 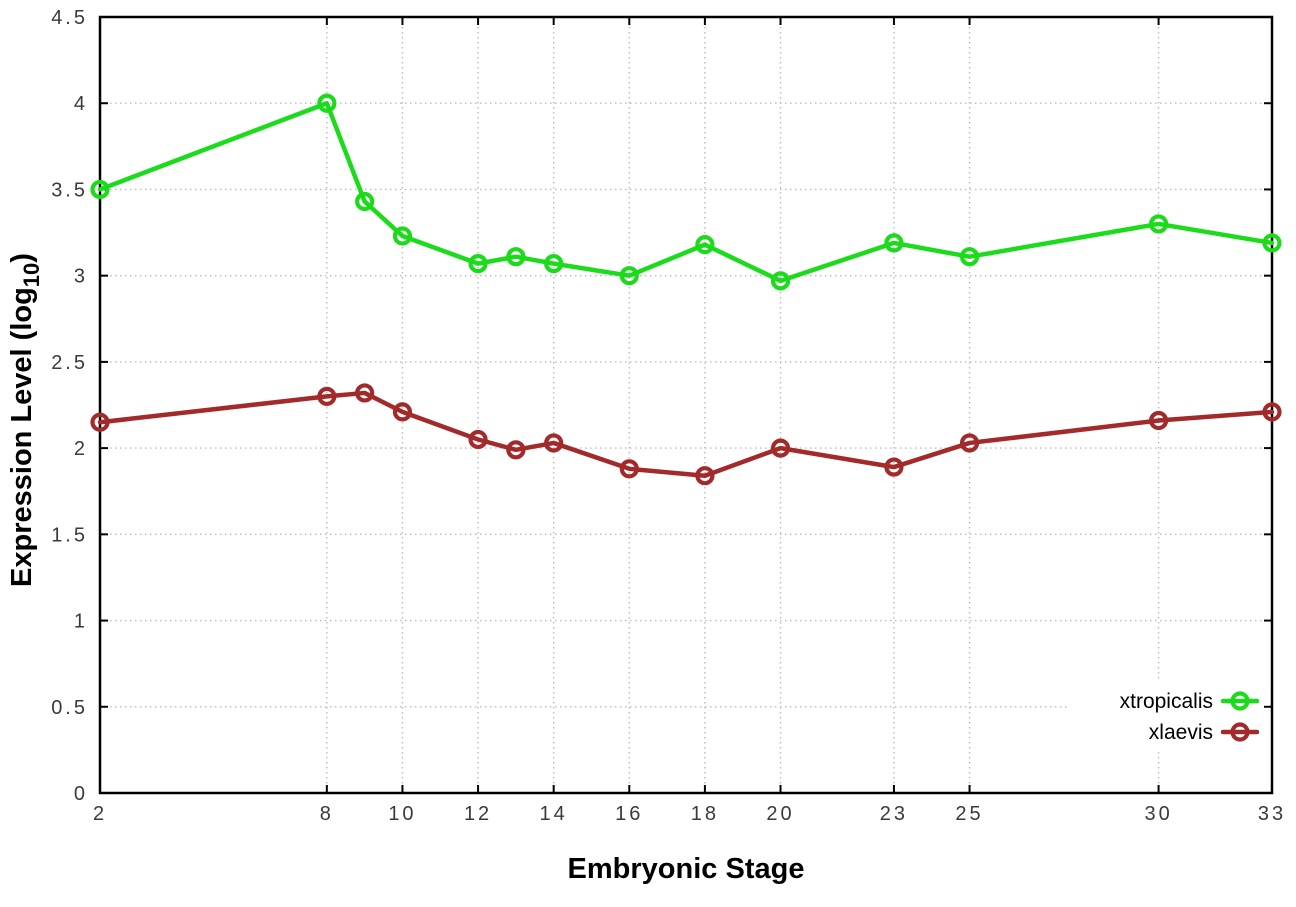 What do you see at coordinates (780, 814) in the screenshot?
I see `x-tick-label: 20` at bounding box center [780, 814].